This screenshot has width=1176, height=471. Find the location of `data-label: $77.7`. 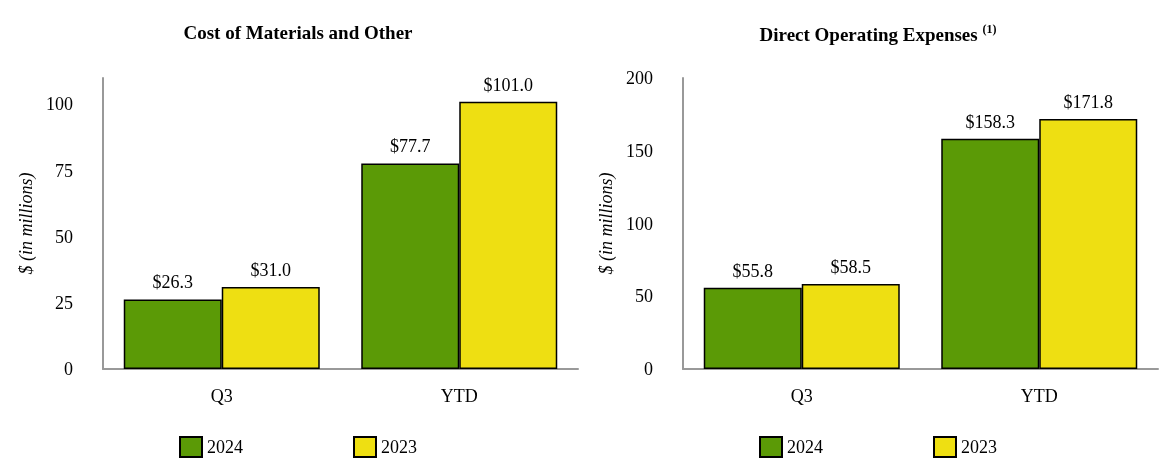

data-label: $77.7 is located at coordinates (410, 146).